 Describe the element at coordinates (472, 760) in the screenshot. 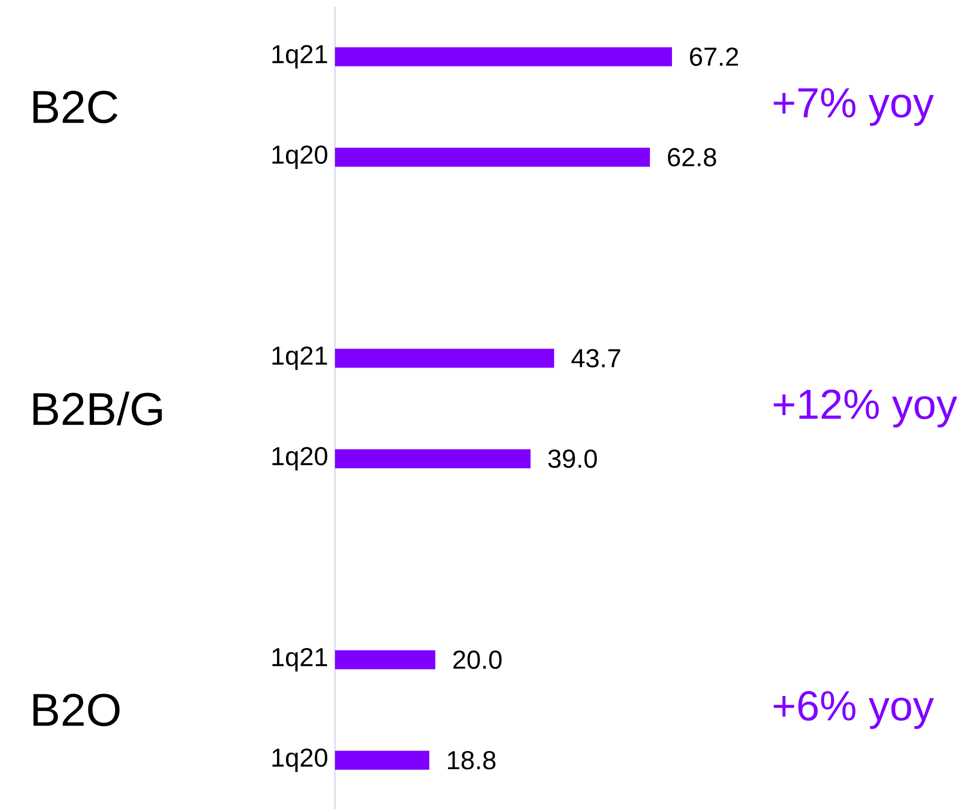

I see `data-label: 18.8` at that location.